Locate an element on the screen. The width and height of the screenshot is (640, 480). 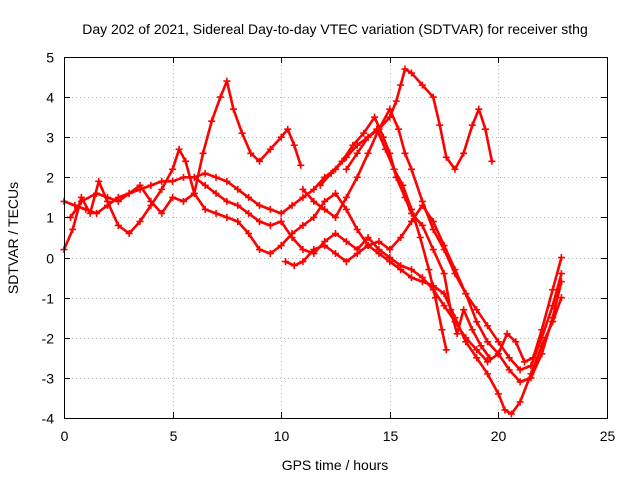
x-tick-label: 5 is located at coordinates (174, 436).